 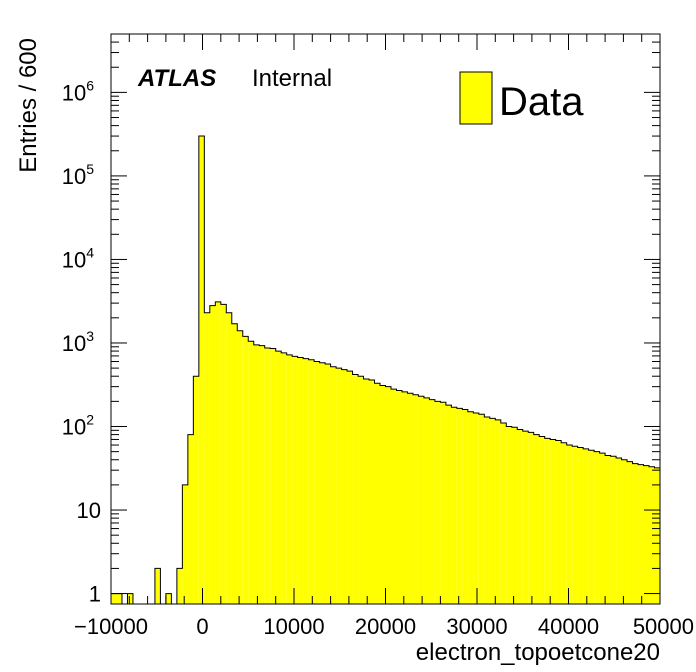 What do you see at coordinates (541, 102) in the screenshot?
I see `legend-entry: Data` at bounding box center [541, 102].